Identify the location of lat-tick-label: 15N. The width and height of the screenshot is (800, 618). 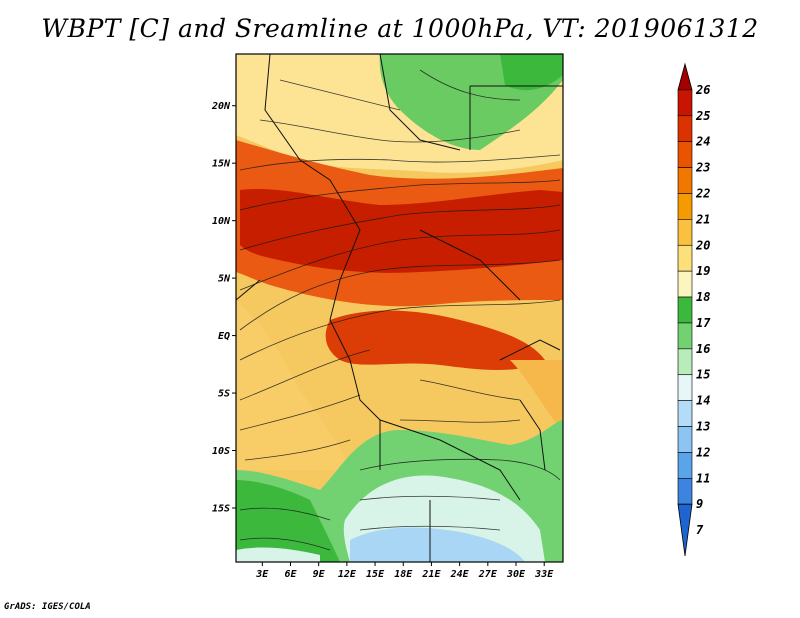
(221, 164).